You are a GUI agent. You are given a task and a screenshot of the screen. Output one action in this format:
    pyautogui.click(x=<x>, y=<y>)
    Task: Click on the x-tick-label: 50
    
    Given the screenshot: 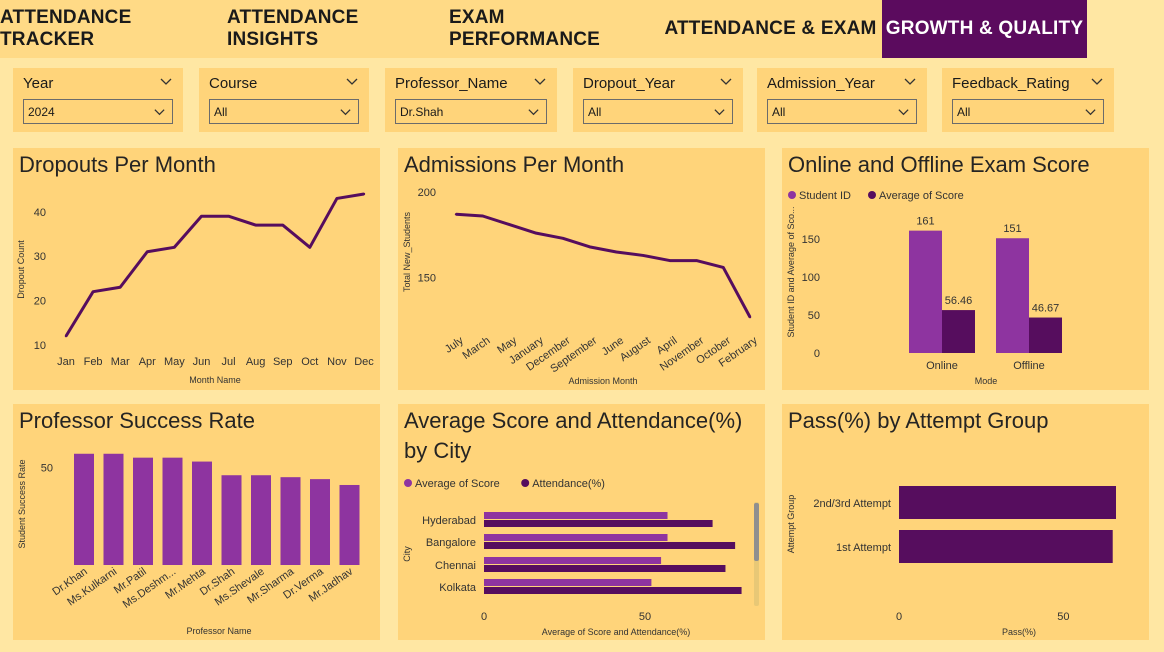 What is the action you would take?
    pyautogui.click(x=645, y=617)
    